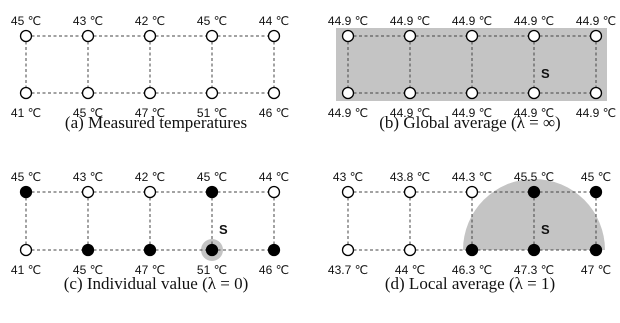 This screenshot has width=620, height=323. What do you see at coordinates (469, 122) in the screenshot?
I see `panel-caption: (b) Global average (λ = ∞)` at bounding box center [469, 122].